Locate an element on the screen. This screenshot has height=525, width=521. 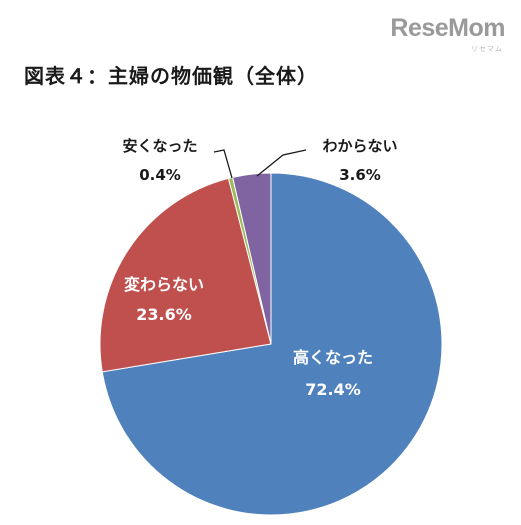
slice-label-3: 安くなった is located at coordinates (159, 146).